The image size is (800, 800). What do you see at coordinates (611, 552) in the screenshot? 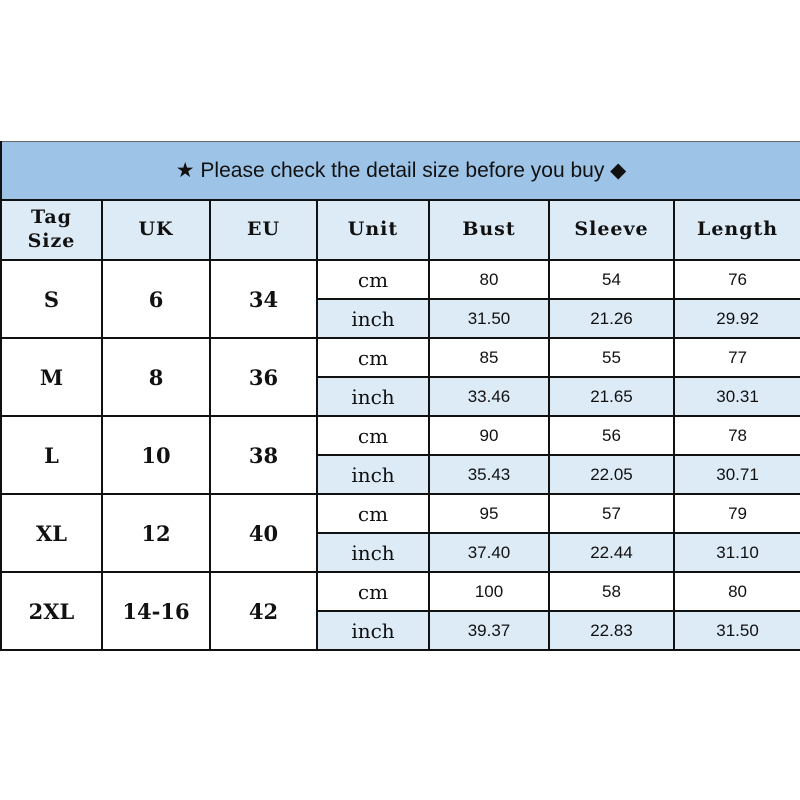
I see `measure-cell: 22.44` at bounding box center [611, 552].